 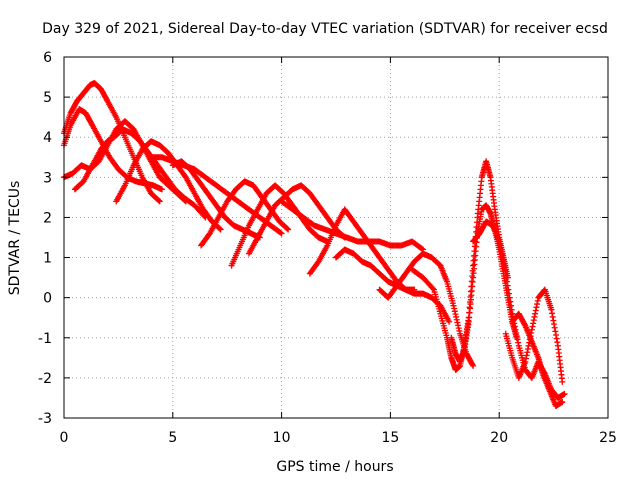 I want to click on y-tick-label: 3, so click(x=47, y=178).